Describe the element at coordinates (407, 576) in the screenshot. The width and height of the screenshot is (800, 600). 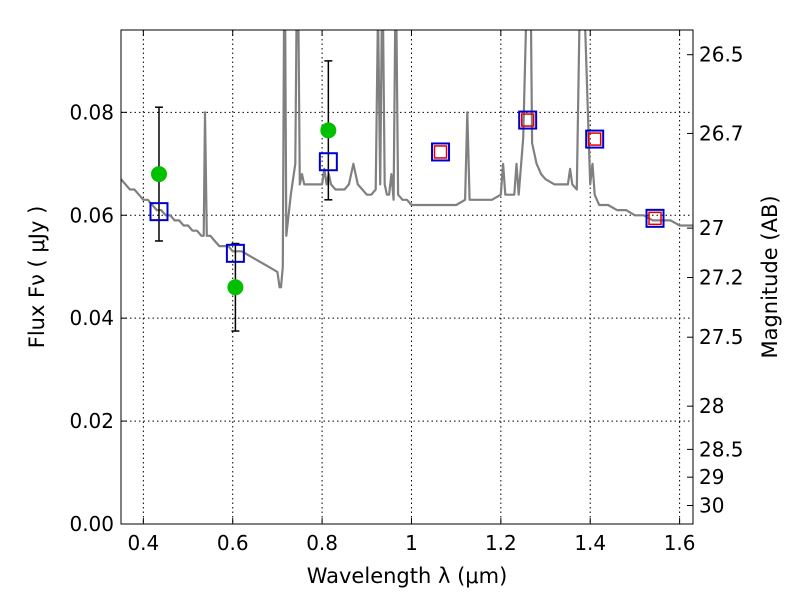
I see `x-axis-label: Wavelength λ (μm)` at that location.